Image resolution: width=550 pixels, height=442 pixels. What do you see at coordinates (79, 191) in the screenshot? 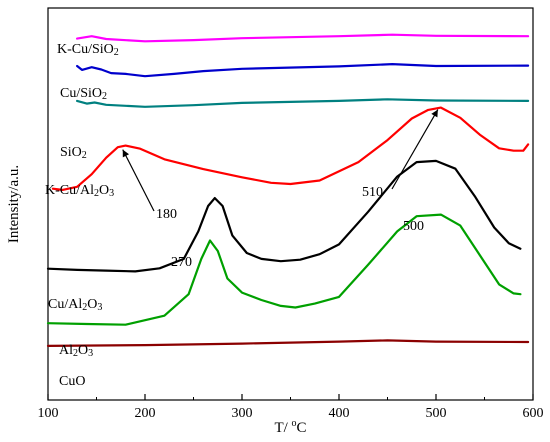
I see `series-label-k-cu-al2o3: K-Cu/Al2O3` at bounding box center [79, 191].